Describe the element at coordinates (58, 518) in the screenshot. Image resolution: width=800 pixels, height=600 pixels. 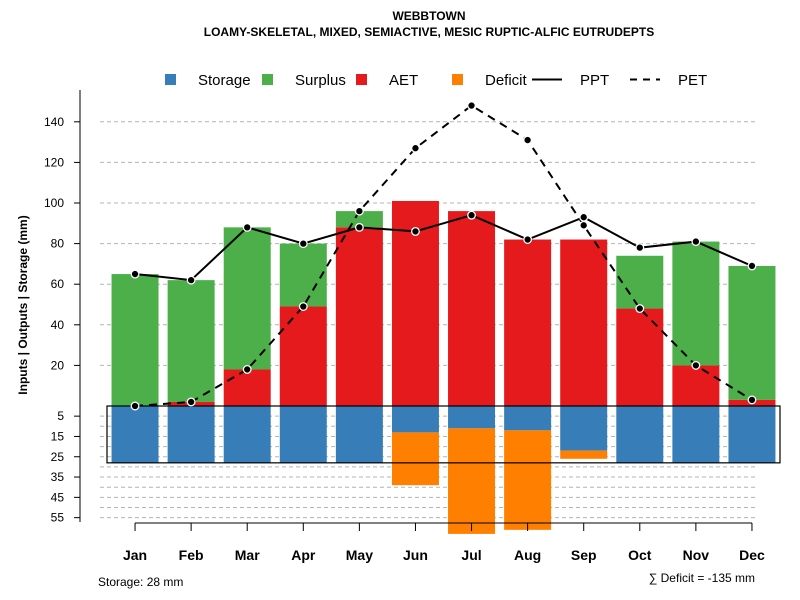
I see `y-tick-label-55: 55` at that location.